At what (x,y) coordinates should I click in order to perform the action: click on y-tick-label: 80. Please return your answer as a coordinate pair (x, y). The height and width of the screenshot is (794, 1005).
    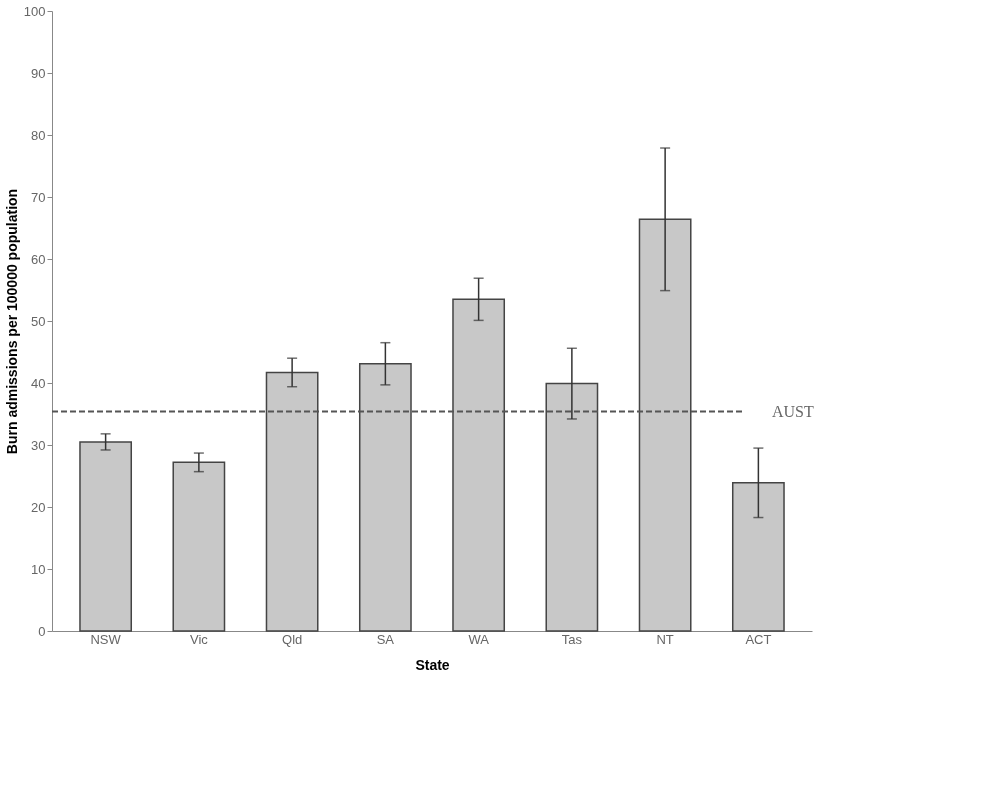
    Looking at the image, I should click on (38, 135).